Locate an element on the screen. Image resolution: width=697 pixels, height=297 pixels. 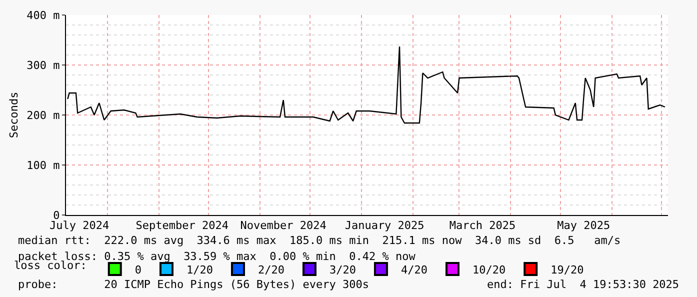
y-tick-label: 100 m is located at coordinates (43, 165).